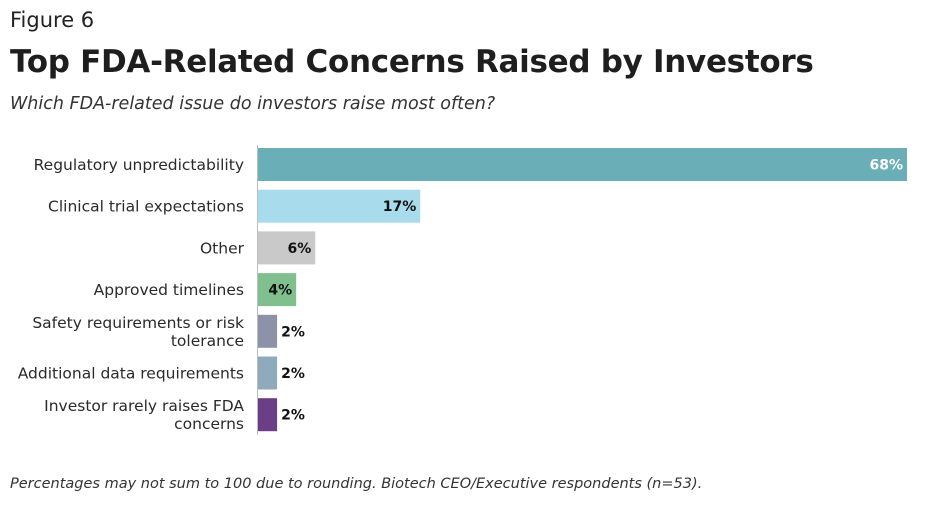 The width and height of the screenshot is (934, 507). What do you see at coordinates (139, 165) in the screenshot?
I see `category-label: Regulatory unpredictability` at bounding box center [139, 165].